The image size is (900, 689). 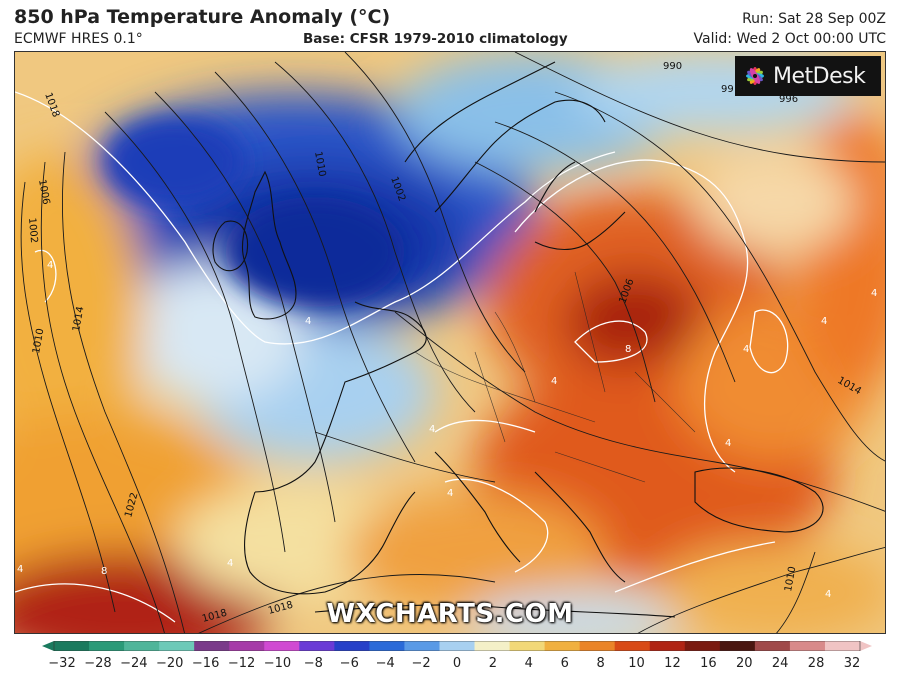 I want to click on colorbar-tick-label: 4, so click(x=528, y=663).